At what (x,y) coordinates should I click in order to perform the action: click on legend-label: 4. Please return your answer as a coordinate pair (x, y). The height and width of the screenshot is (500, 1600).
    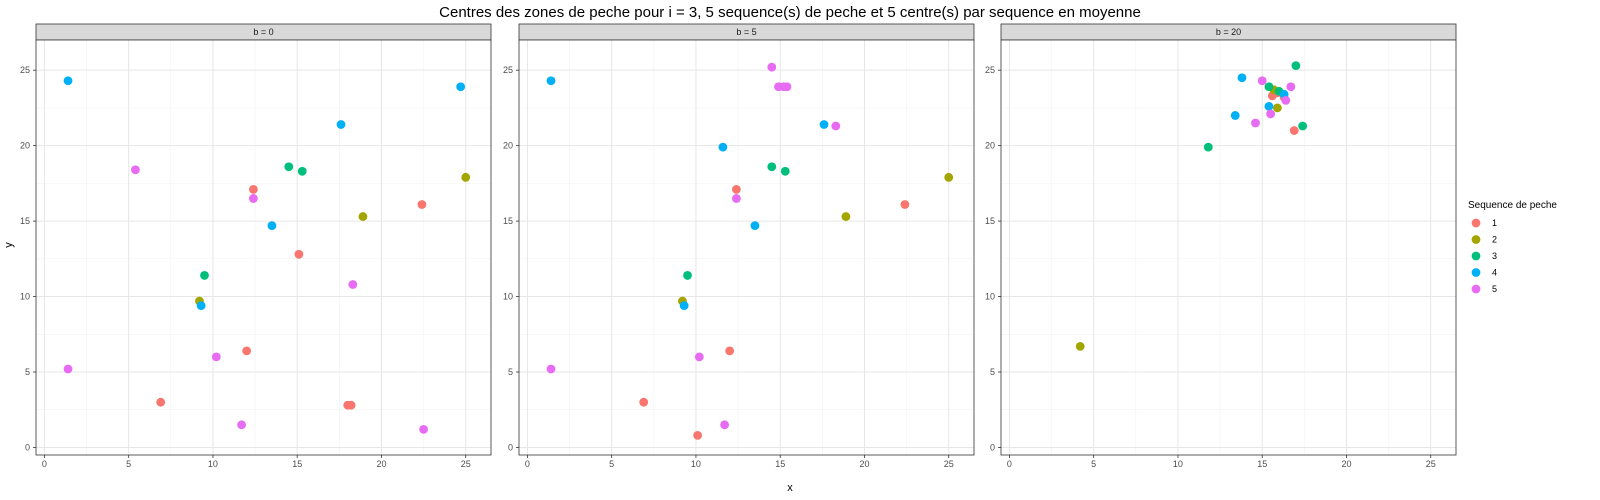
    Looking at the image, I should click on (1494, 273).